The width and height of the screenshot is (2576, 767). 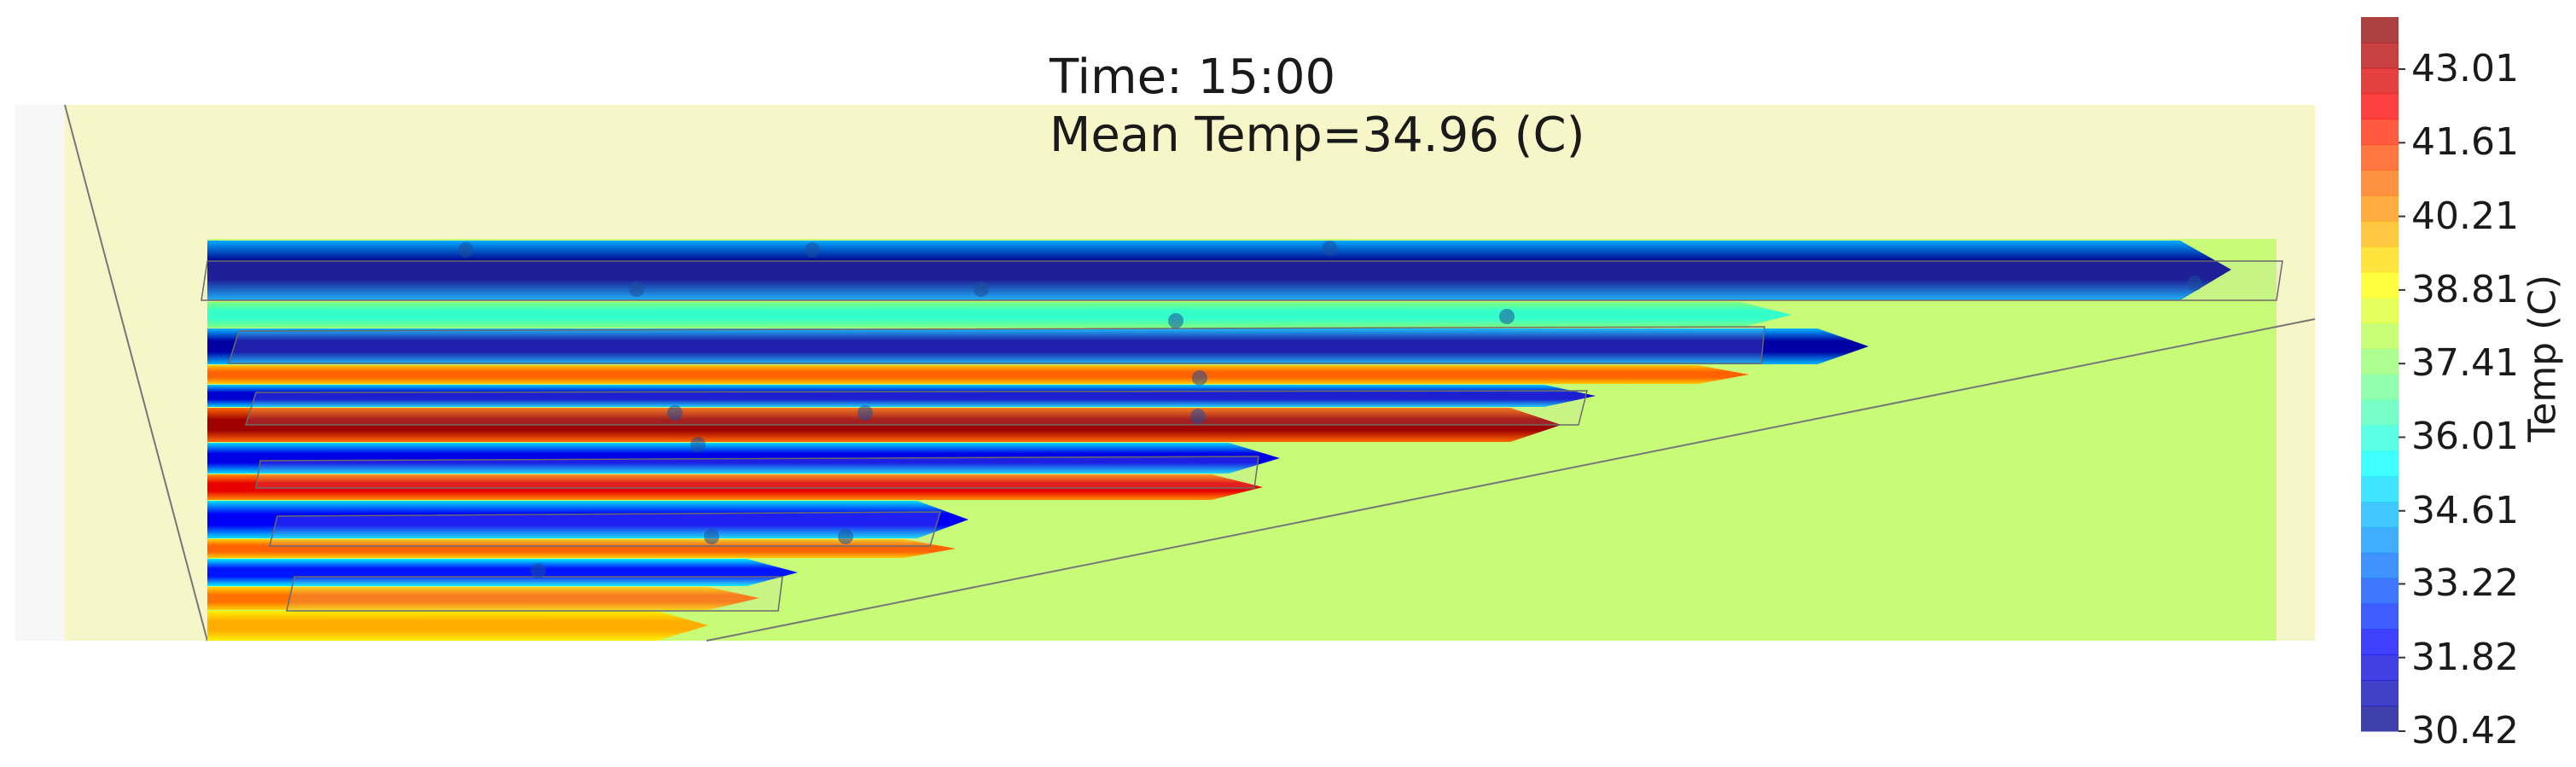 I want to click on colorbar-tick-label: 30.42, so click(x=2465, y=730).